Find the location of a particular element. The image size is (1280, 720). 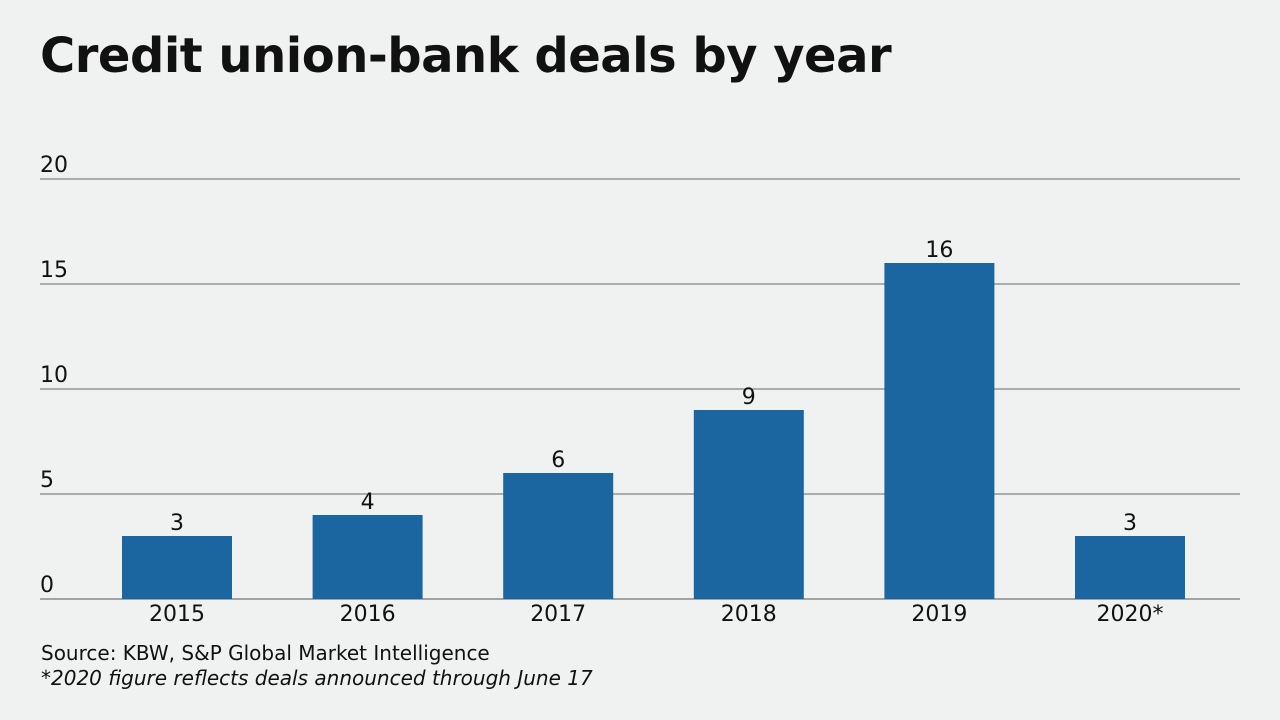

data-label: 6 is located at coordinates (558, 460).